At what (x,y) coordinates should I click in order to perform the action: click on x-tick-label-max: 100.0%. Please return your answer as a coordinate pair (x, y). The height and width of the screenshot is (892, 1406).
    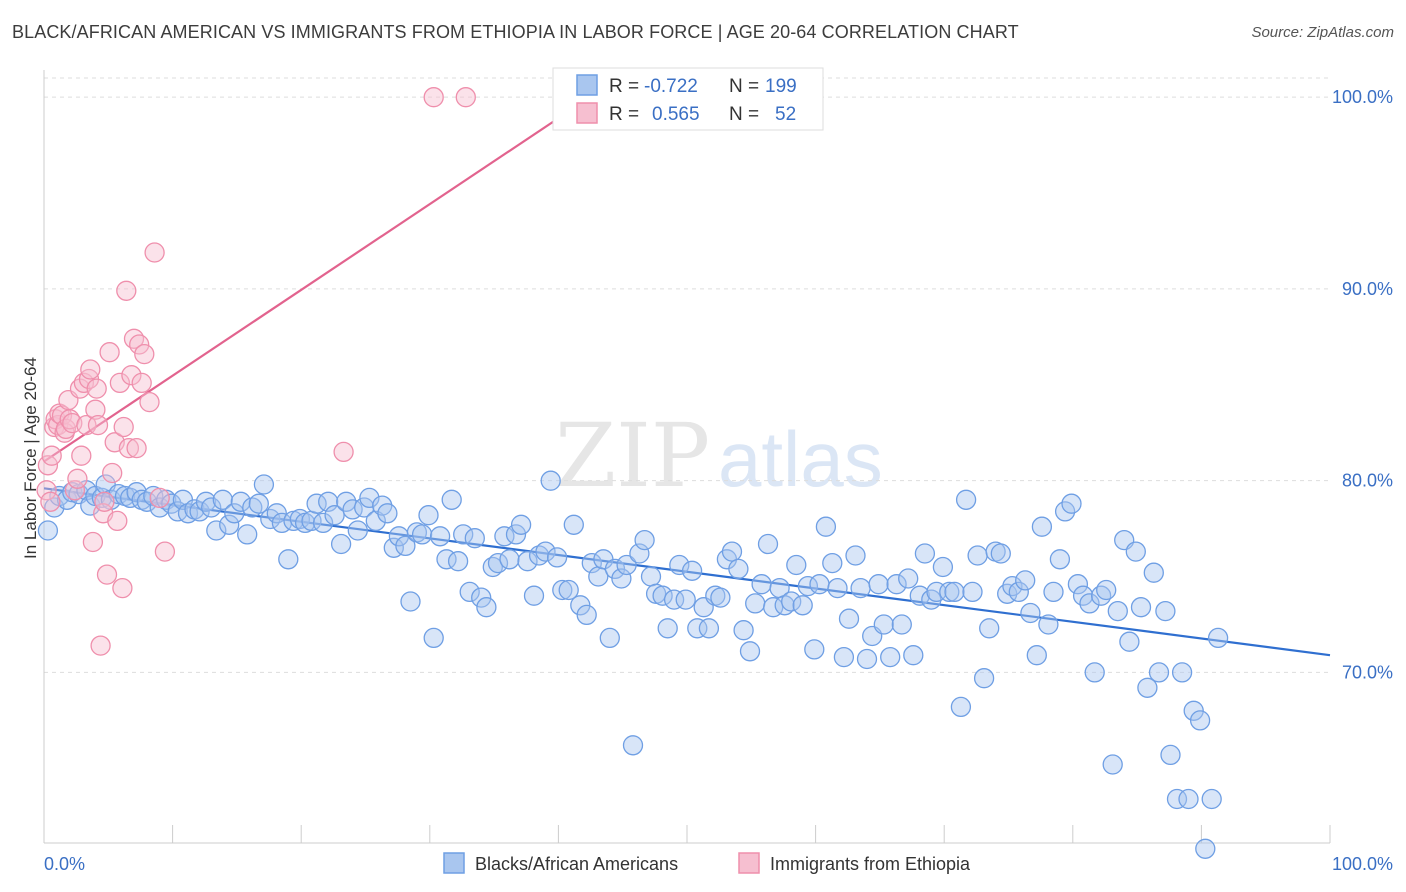
    Looking at the image, I should click on (1362, 864).